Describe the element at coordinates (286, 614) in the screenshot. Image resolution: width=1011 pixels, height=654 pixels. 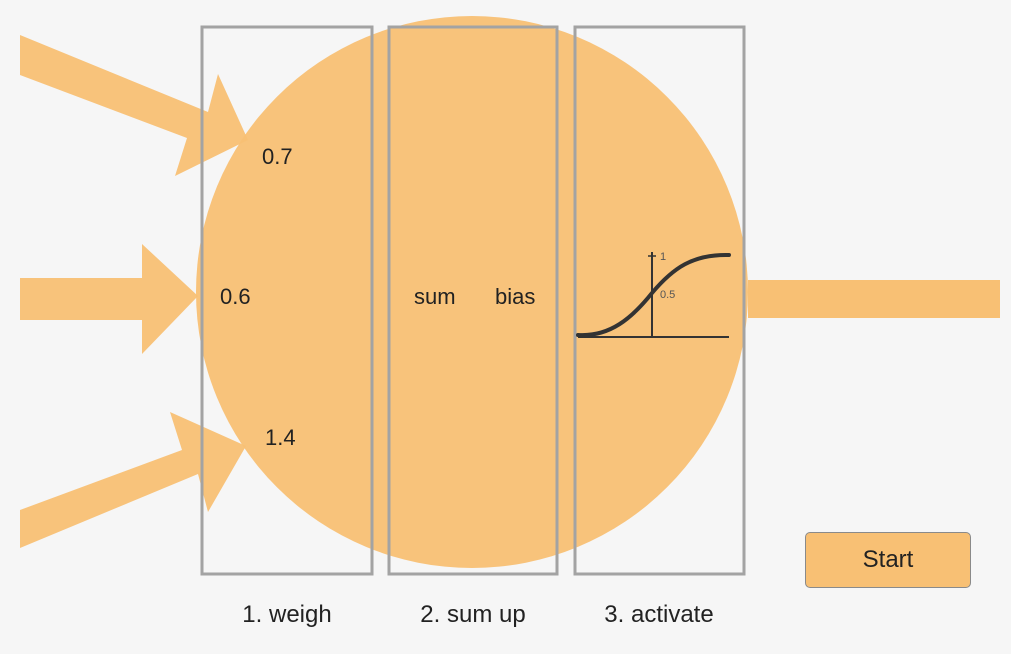
I see `stage-label-weigh: 1. weigh` at that location.